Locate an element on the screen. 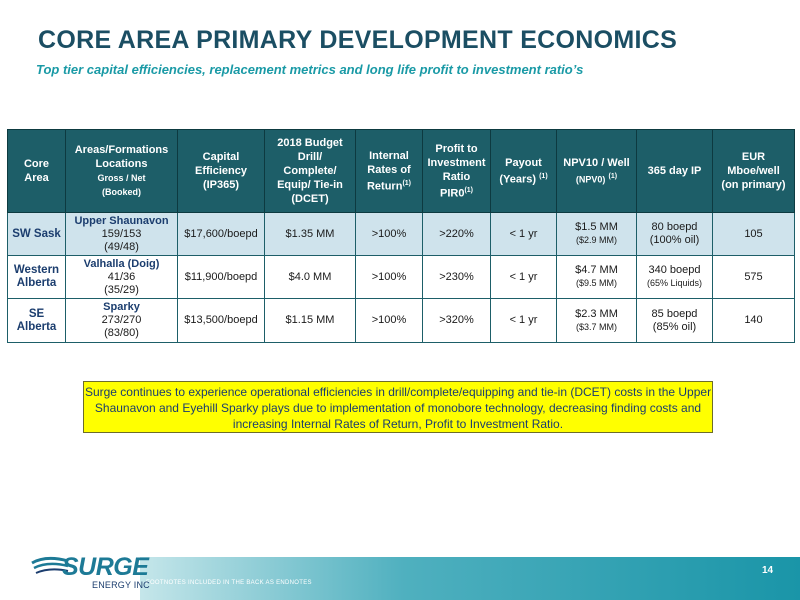 The width and height of the screenshot is (800, 600). core-area-cell: SE Alberta is located at coordinates (36, 320).